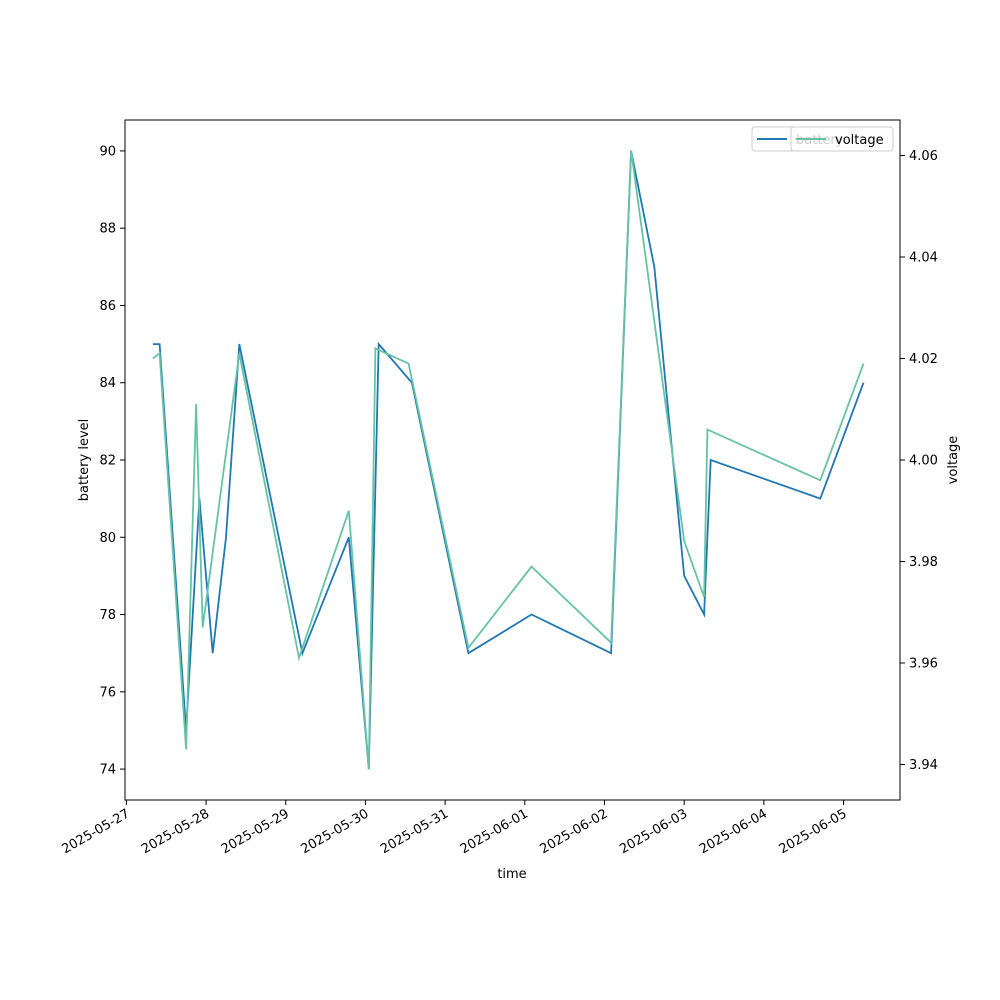 The height and width of the screenshot is (1000, 1000). Describe the element at coordinates (107, 306) in the screenshot. I see `y-left-tick-label: 86` at that location.